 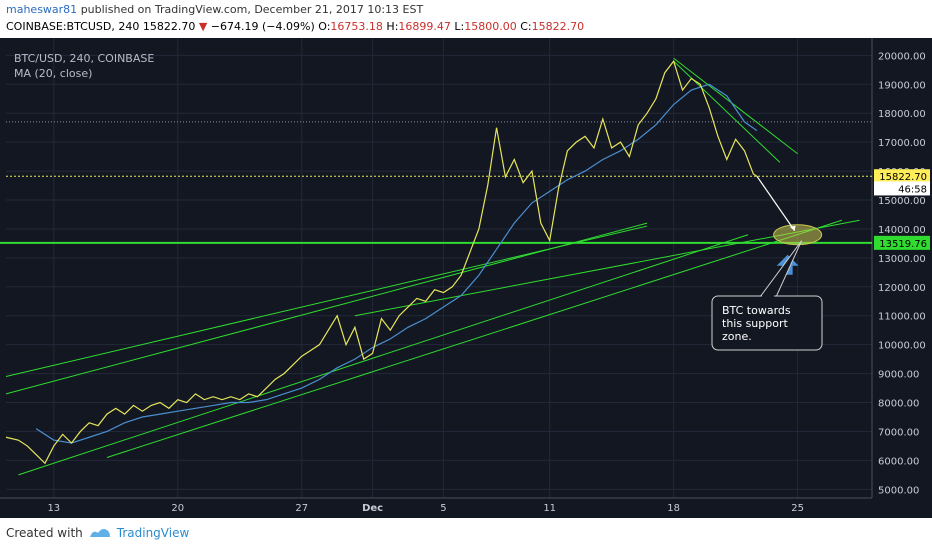 I want to click on x-tick-label: 5, so click(x=443, y=508).